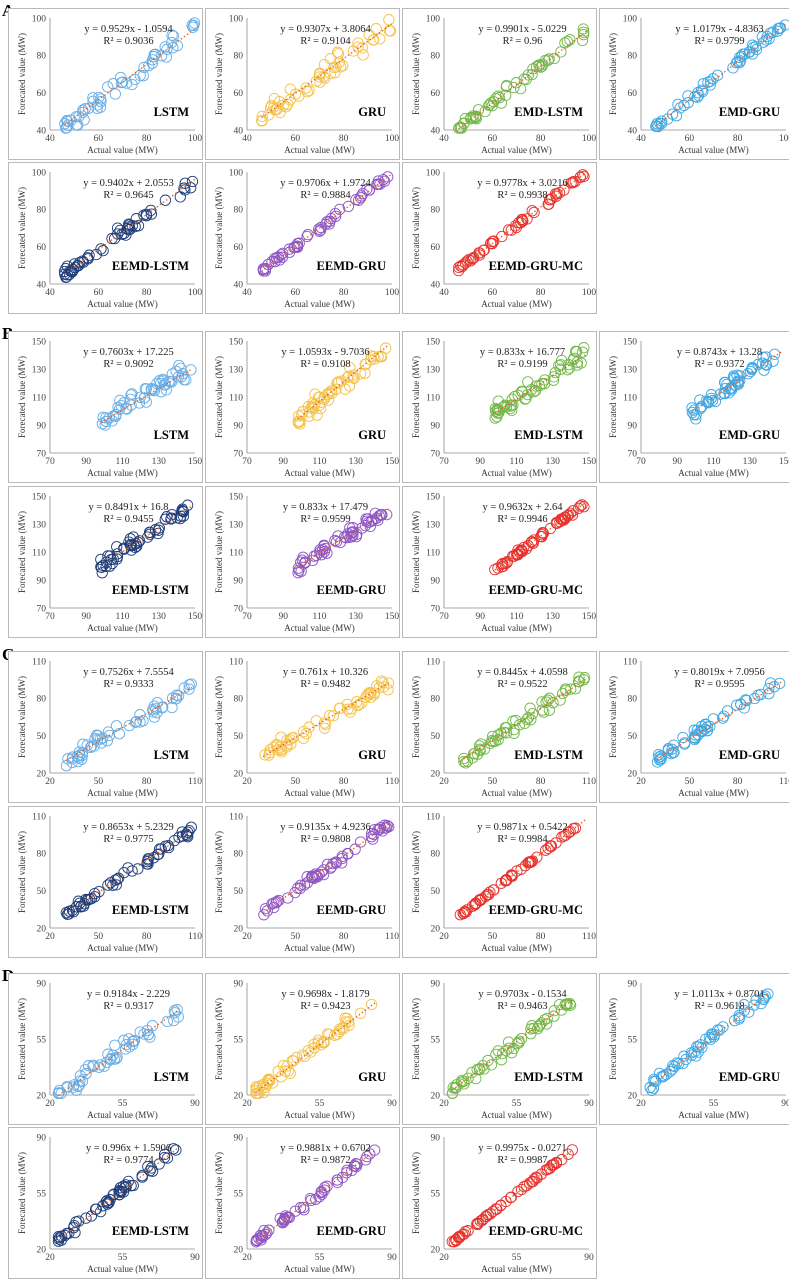 This screenshot has width=789, height=1283. What do you see at coordinates (493, 293) in the screenshot?
I see `x-tick-label: 60` at bounding box center [493, 293].